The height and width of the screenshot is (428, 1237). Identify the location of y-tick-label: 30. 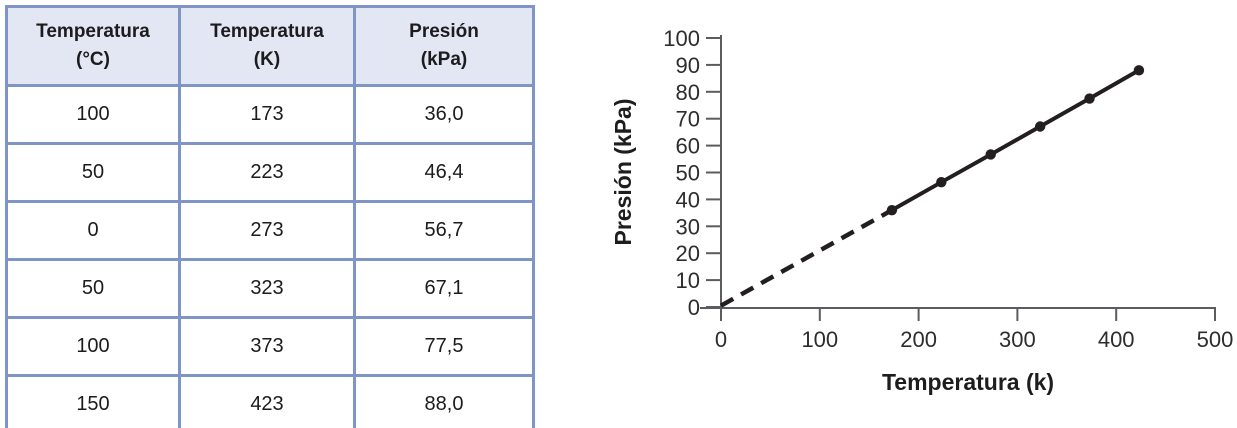
(688, 226).